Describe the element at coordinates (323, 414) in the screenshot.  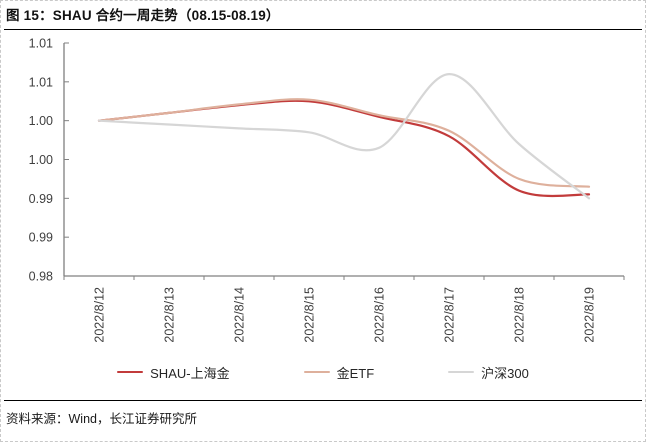
I see `source-row: 资料来源：Wind，长江证券研究所` at that location.